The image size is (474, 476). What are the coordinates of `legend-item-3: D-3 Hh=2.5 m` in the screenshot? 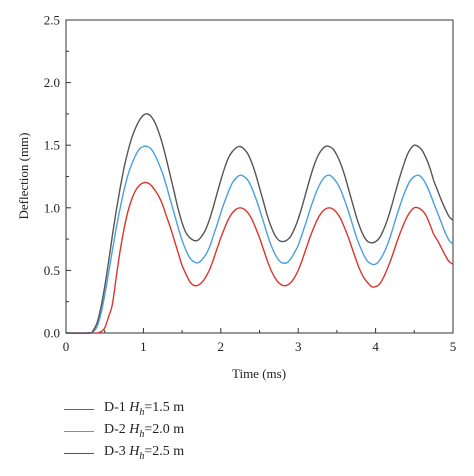 It's located at (184, 453).